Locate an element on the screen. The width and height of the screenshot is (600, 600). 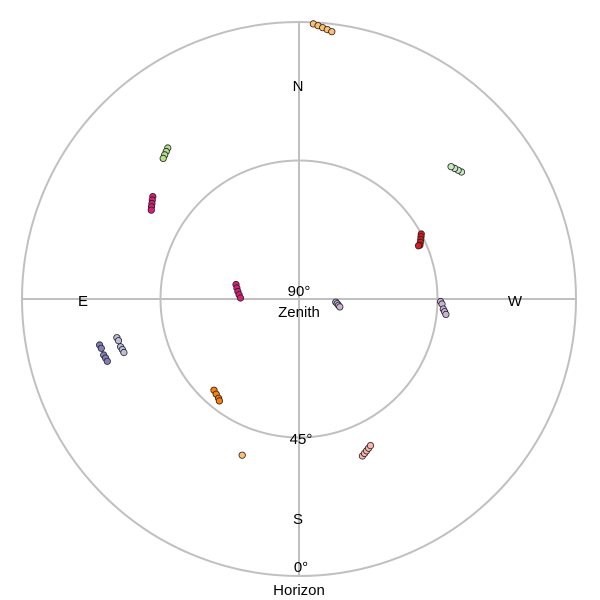
direction-label-north: N is located at coordinates (298, 86).